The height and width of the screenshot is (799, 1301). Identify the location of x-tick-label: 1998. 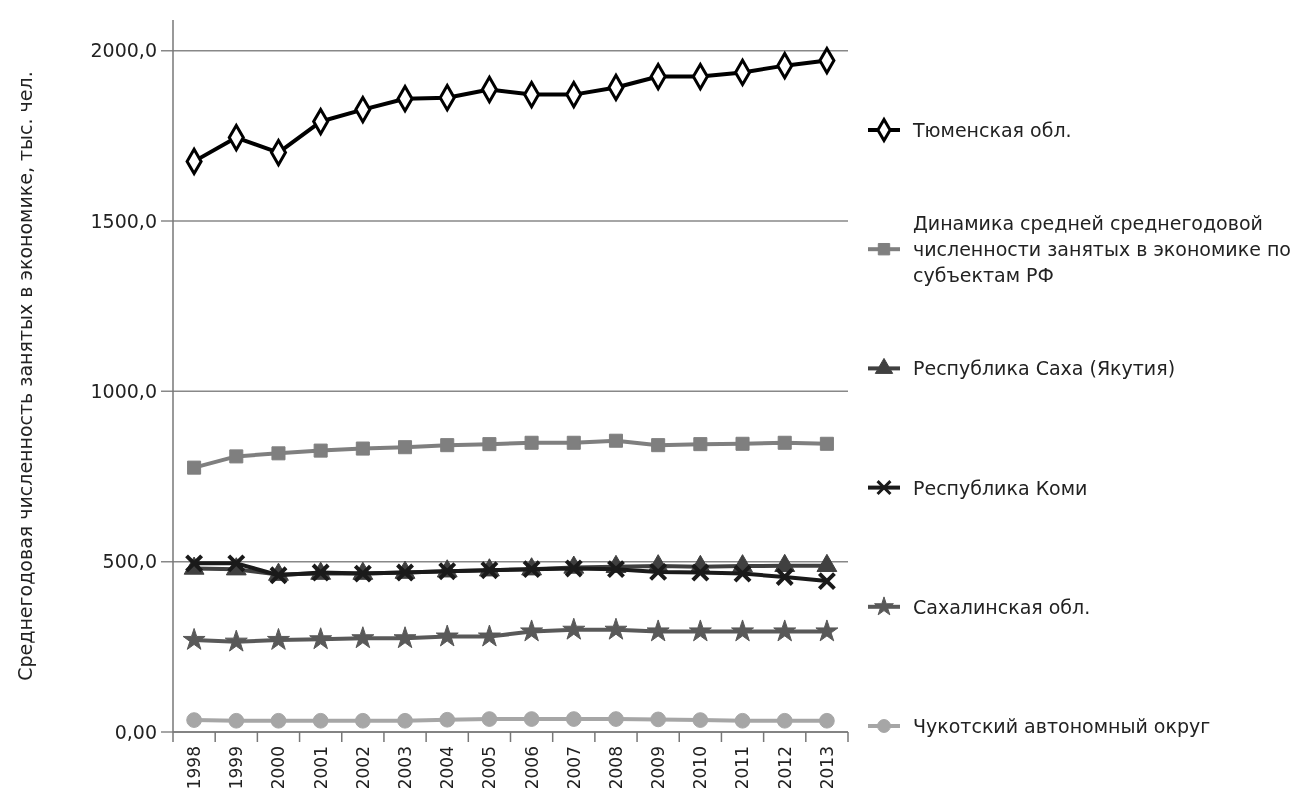
(194, 768).